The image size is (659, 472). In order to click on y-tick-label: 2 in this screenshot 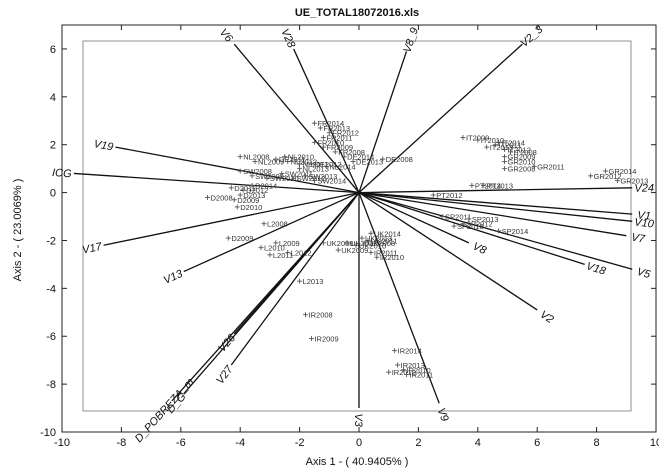, I will do `click(53, 146)`.